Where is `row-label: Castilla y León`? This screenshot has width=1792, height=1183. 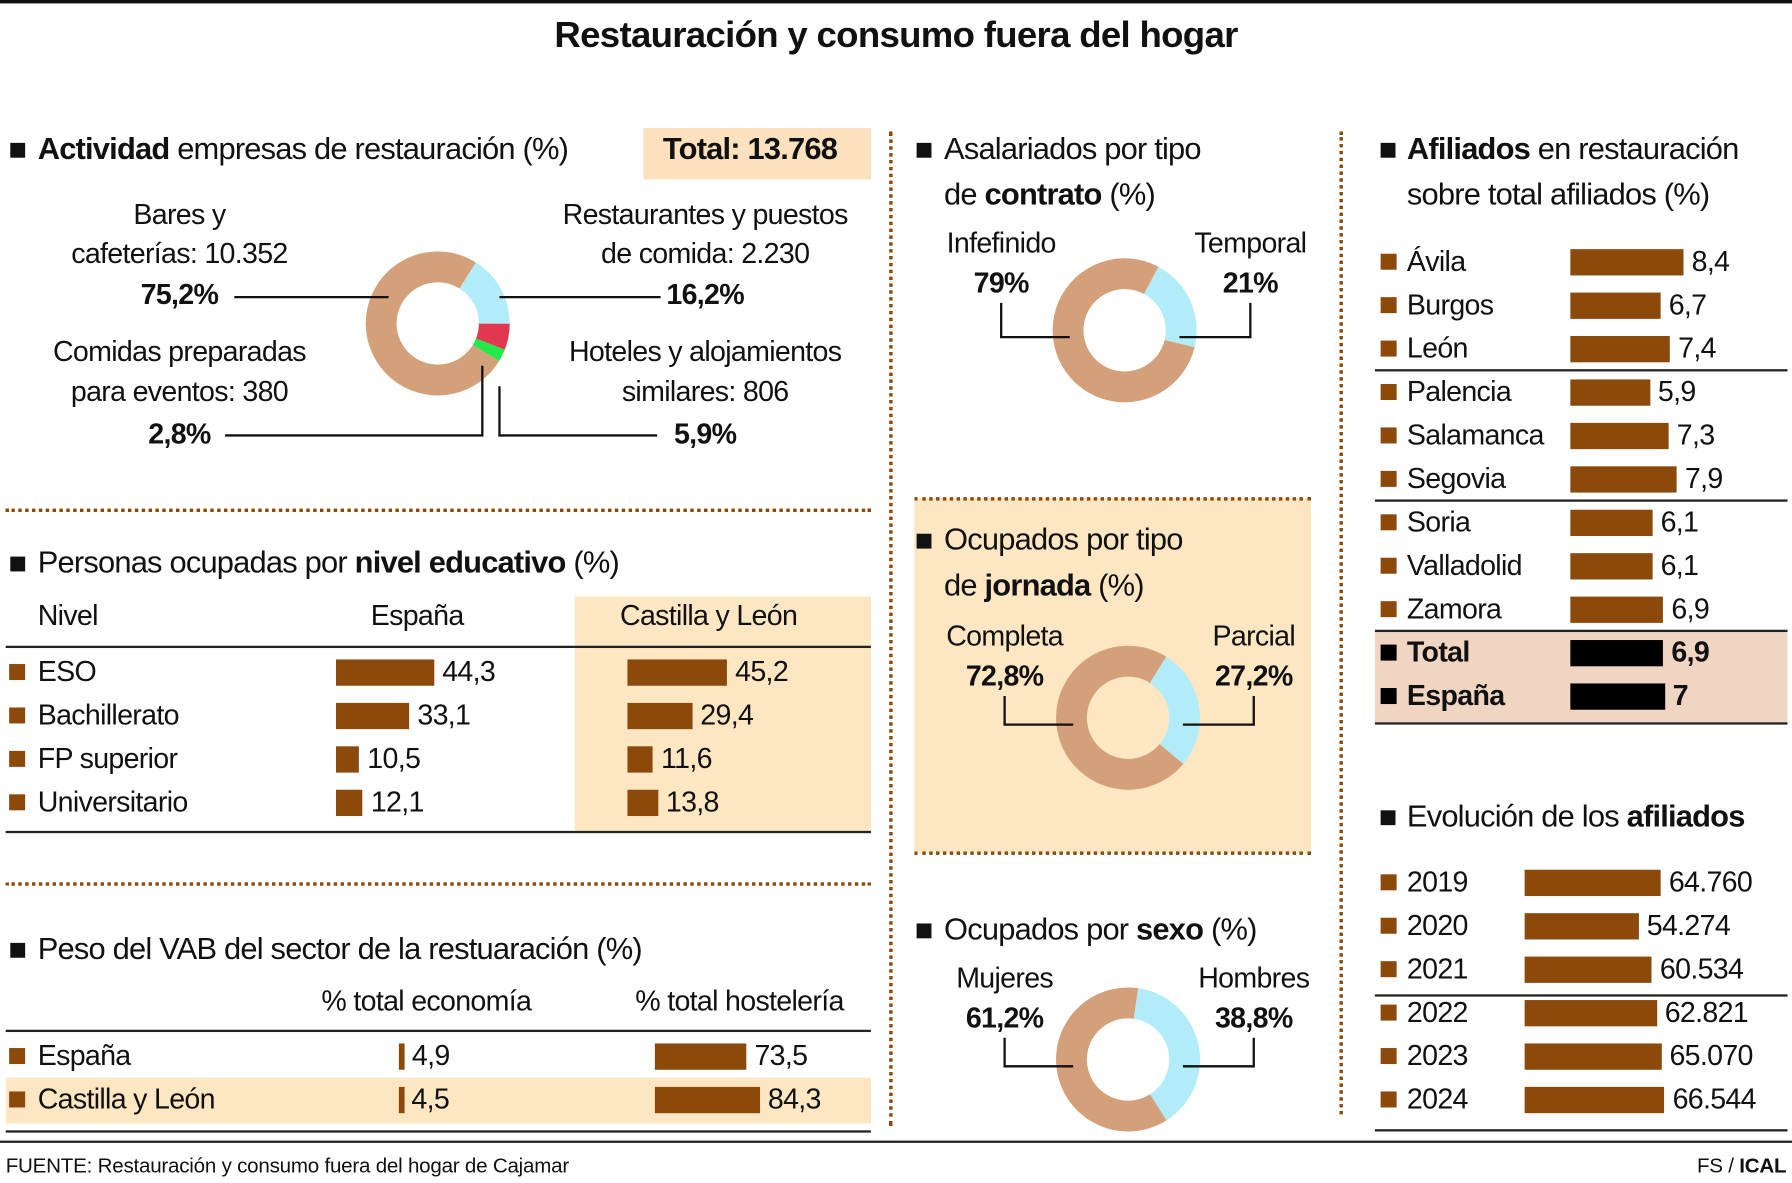
row-label: Castilla y León is located at coordinates (126, 1099).